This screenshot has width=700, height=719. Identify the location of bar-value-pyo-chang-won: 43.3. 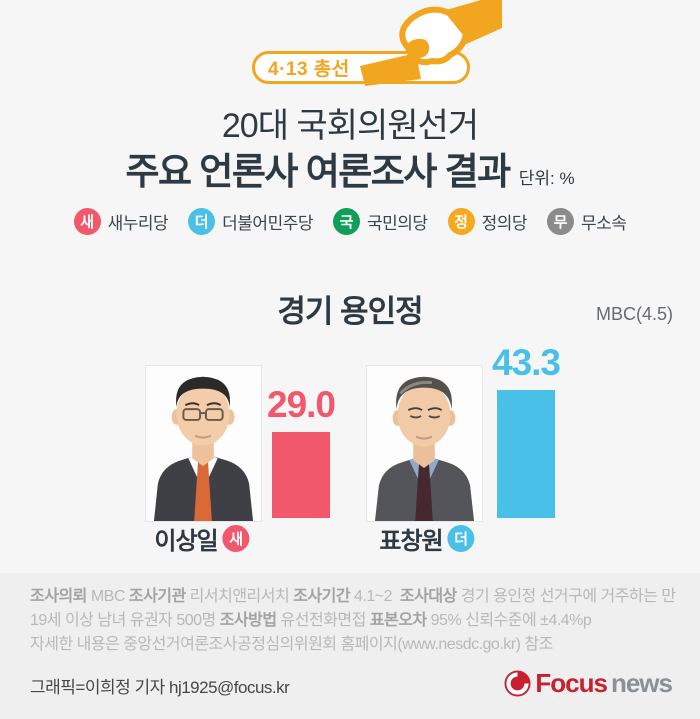
(526, 362).